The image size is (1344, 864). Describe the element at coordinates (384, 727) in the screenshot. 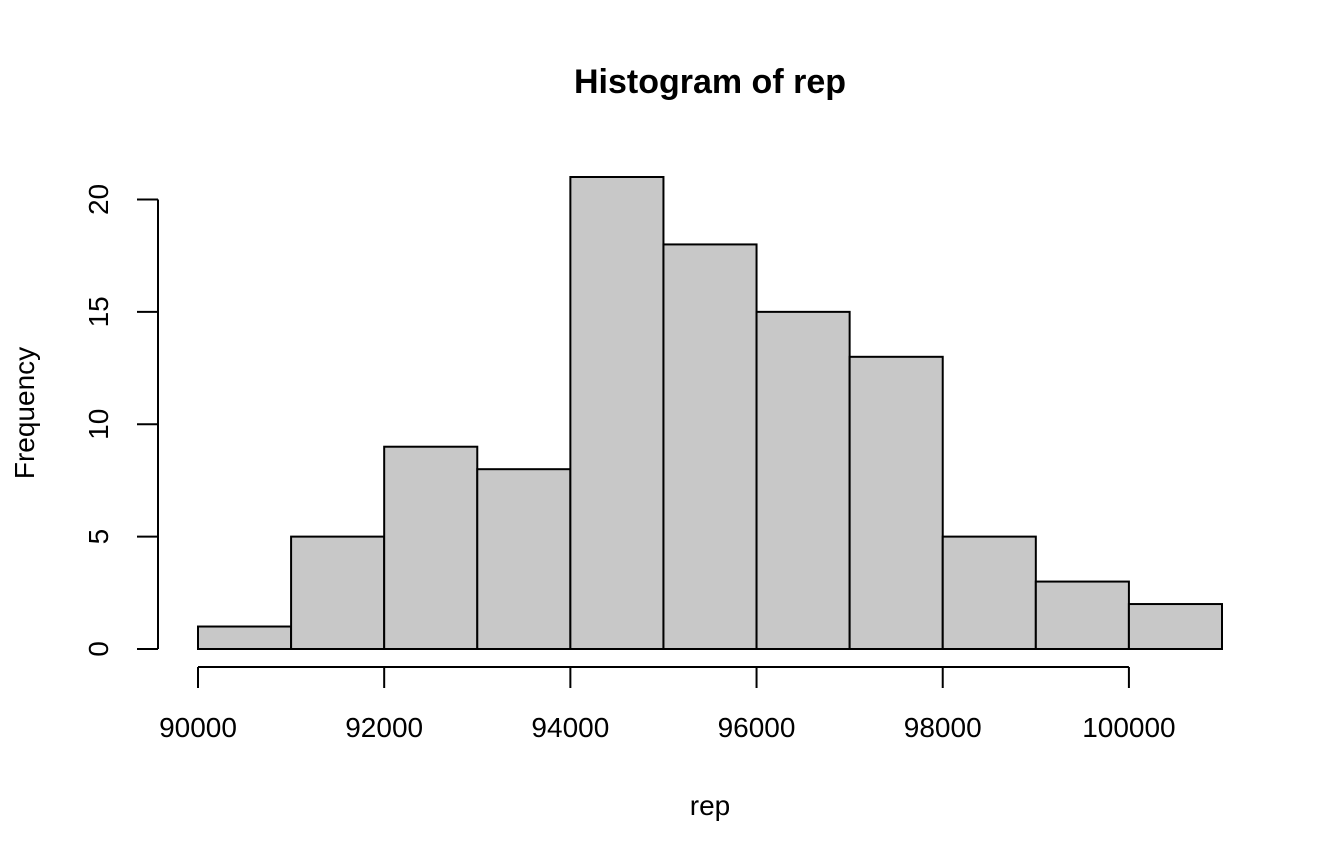

I see `x-tick-label-1: 92000` at that location.